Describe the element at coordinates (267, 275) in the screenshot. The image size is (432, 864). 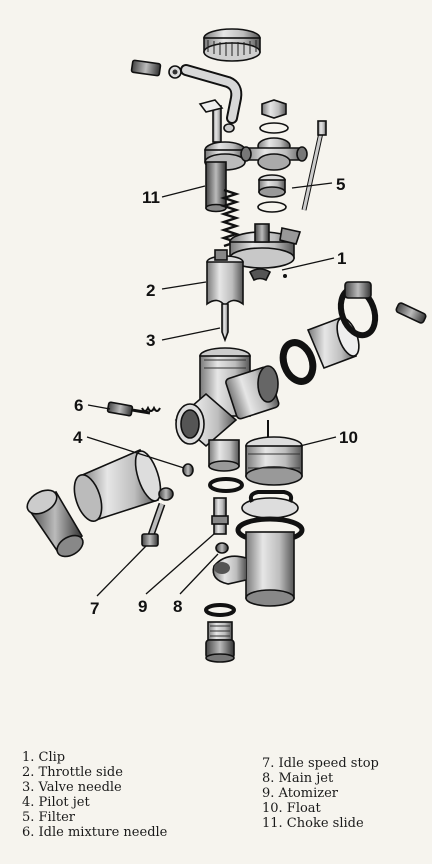
I see `clip` at that location.